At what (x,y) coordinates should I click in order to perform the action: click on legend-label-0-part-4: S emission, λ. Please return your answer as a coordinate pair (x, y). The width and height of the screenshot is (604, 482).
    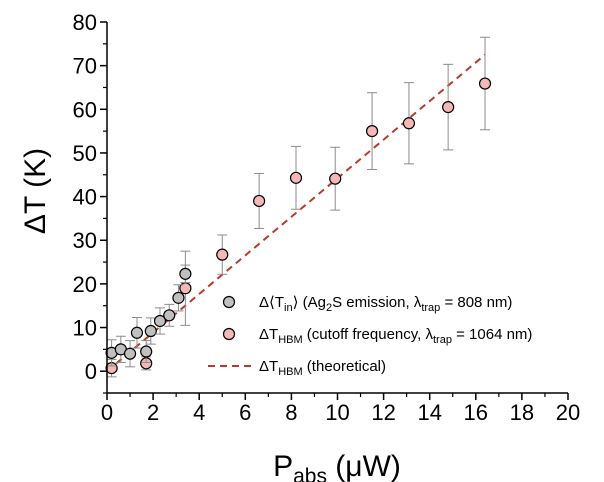
    Looking at the image, I should click on (377, 302).